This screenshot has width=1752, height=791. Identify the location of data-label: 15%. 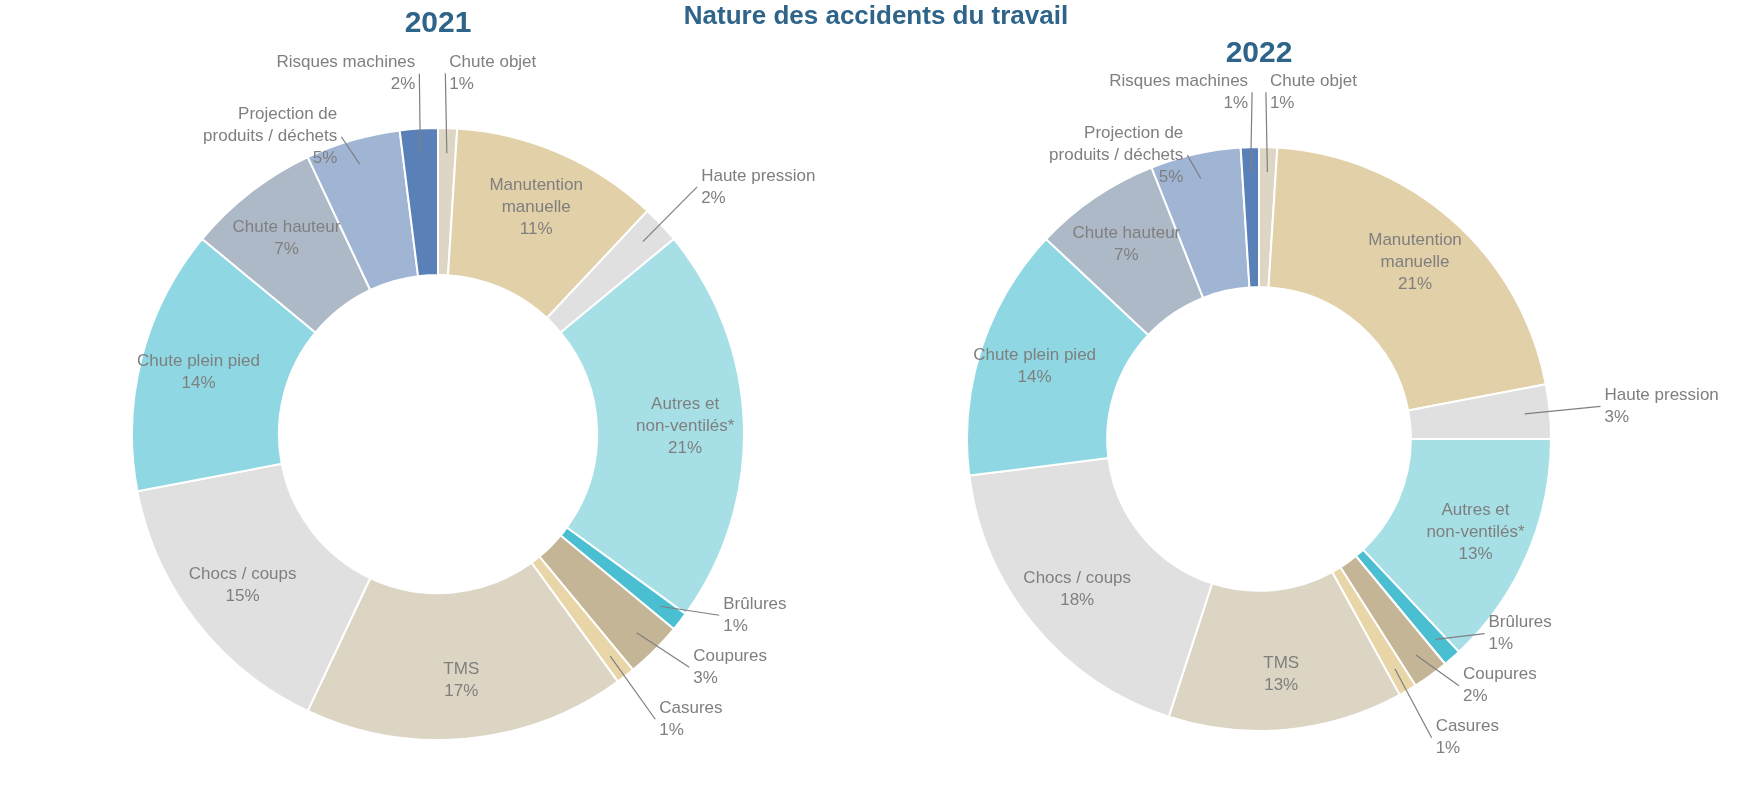
(242, 596).